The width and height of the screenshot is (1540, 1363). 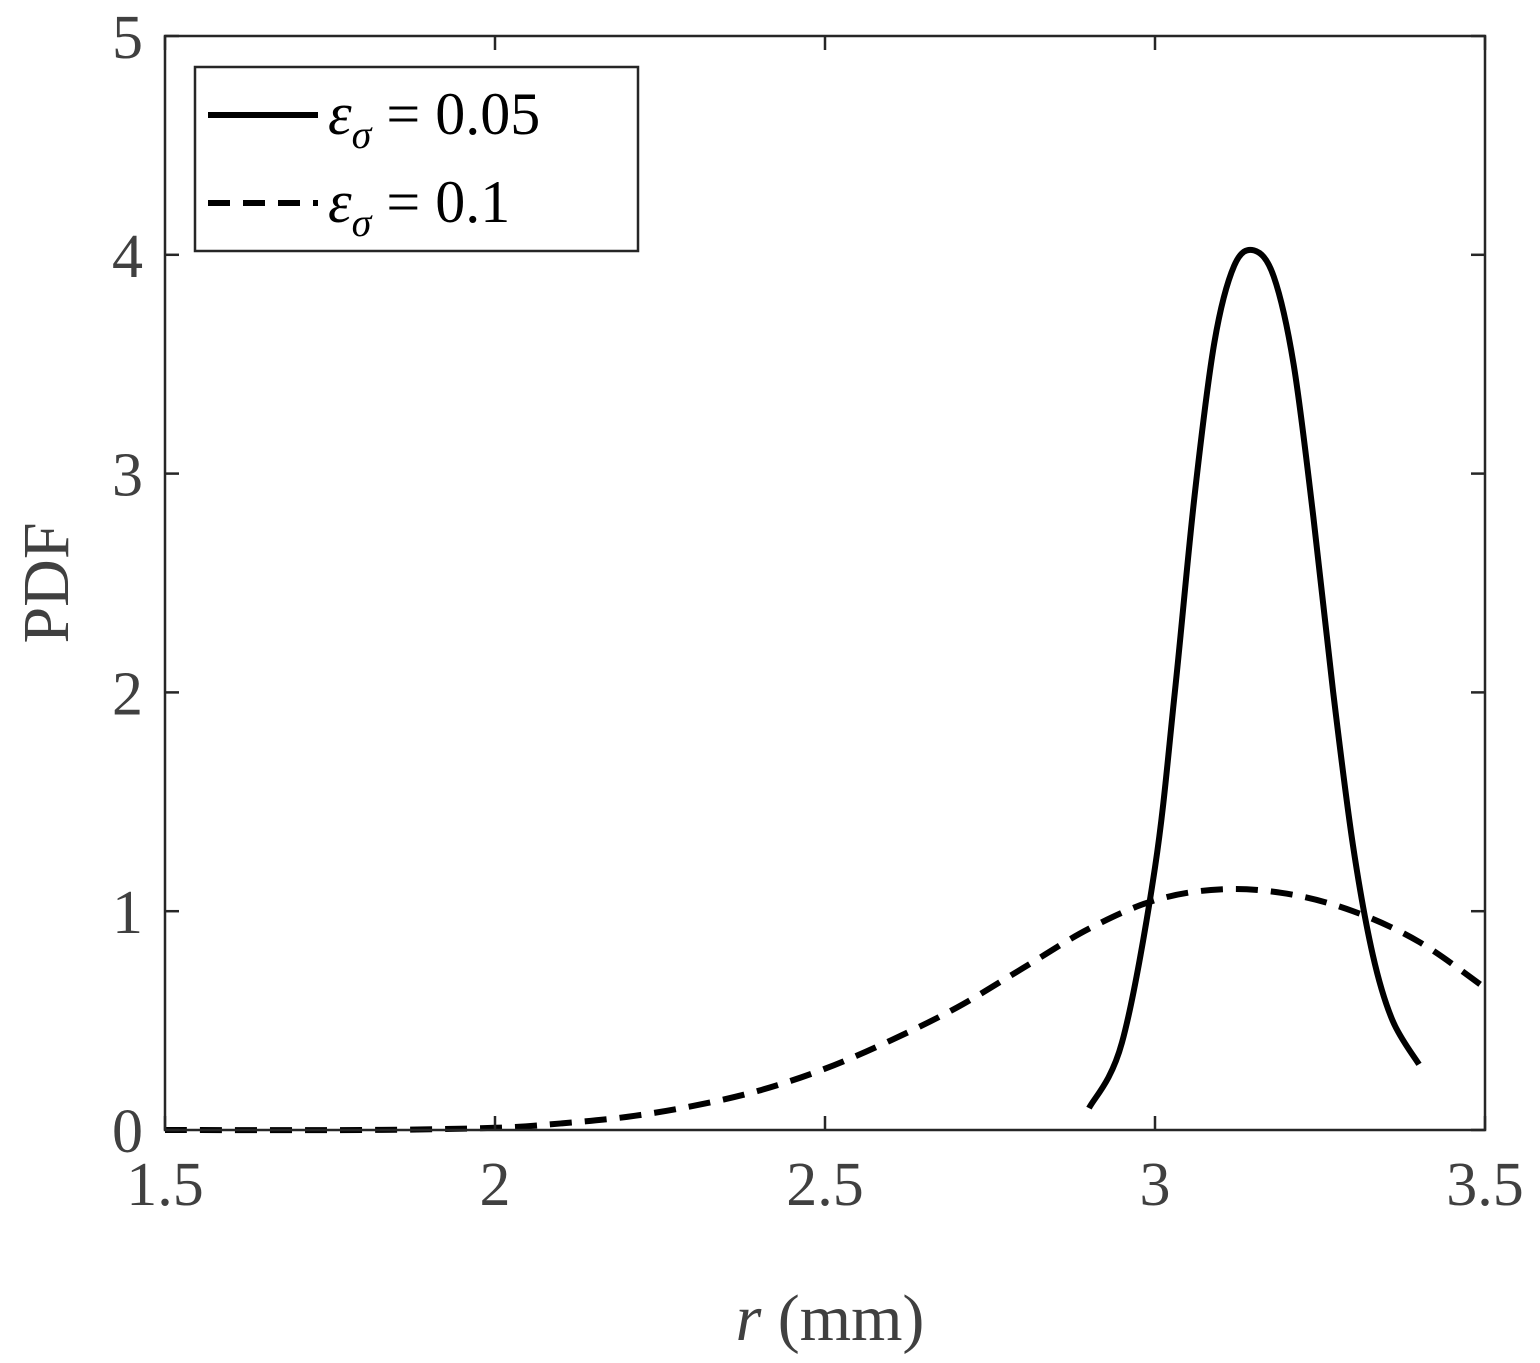 What do you see at coordinates (434, 119) in the screenshot?
I see `legend-label-0: εσ = 0.05` at bounding box center [434, 119].